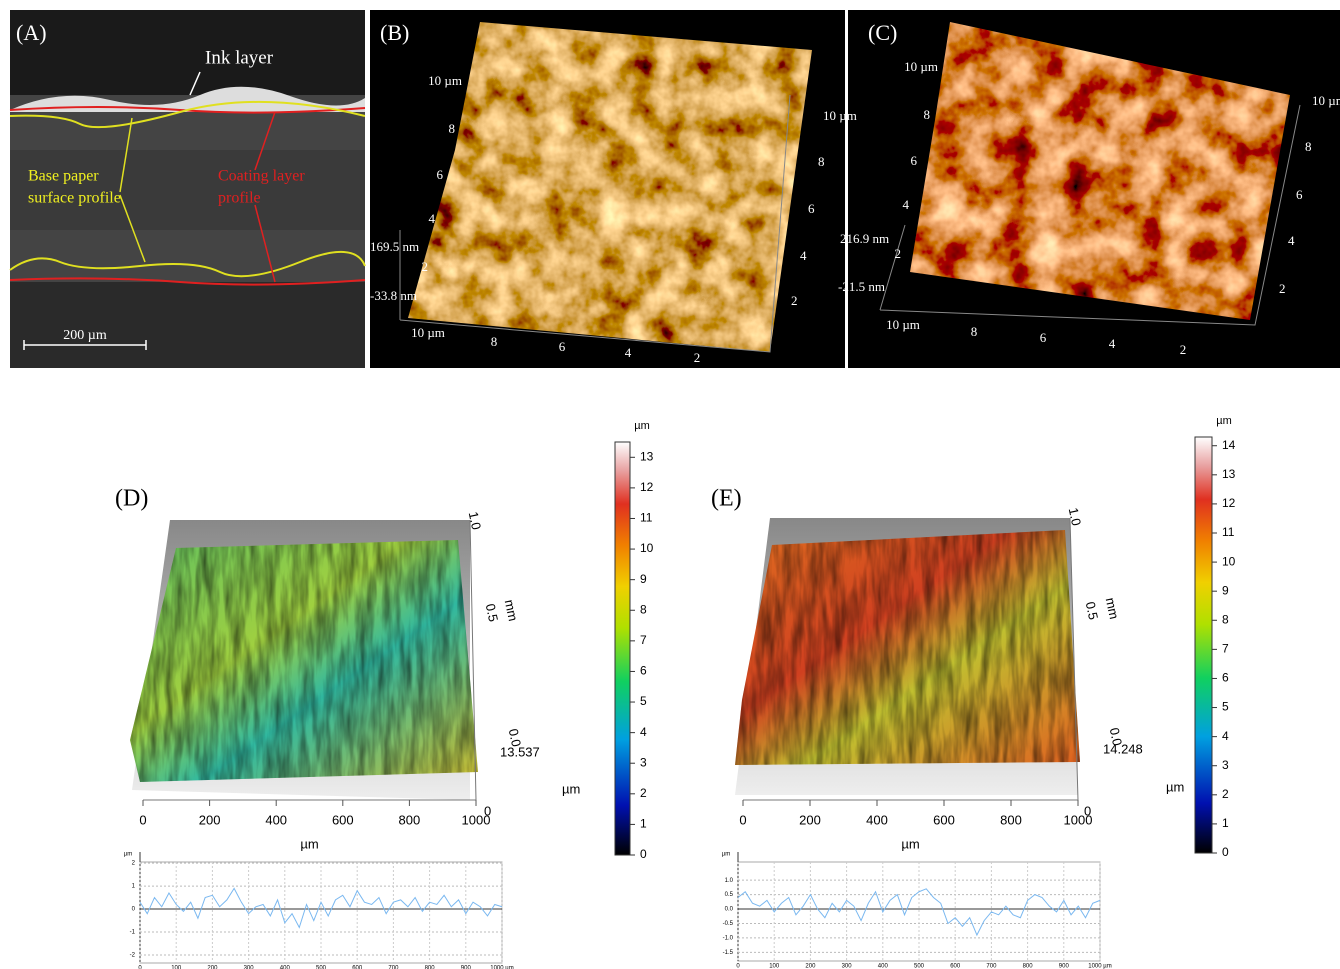 The width and height of the screenshot is (1340, 969). I want to click on tick-label: -1, so click(133, 933).